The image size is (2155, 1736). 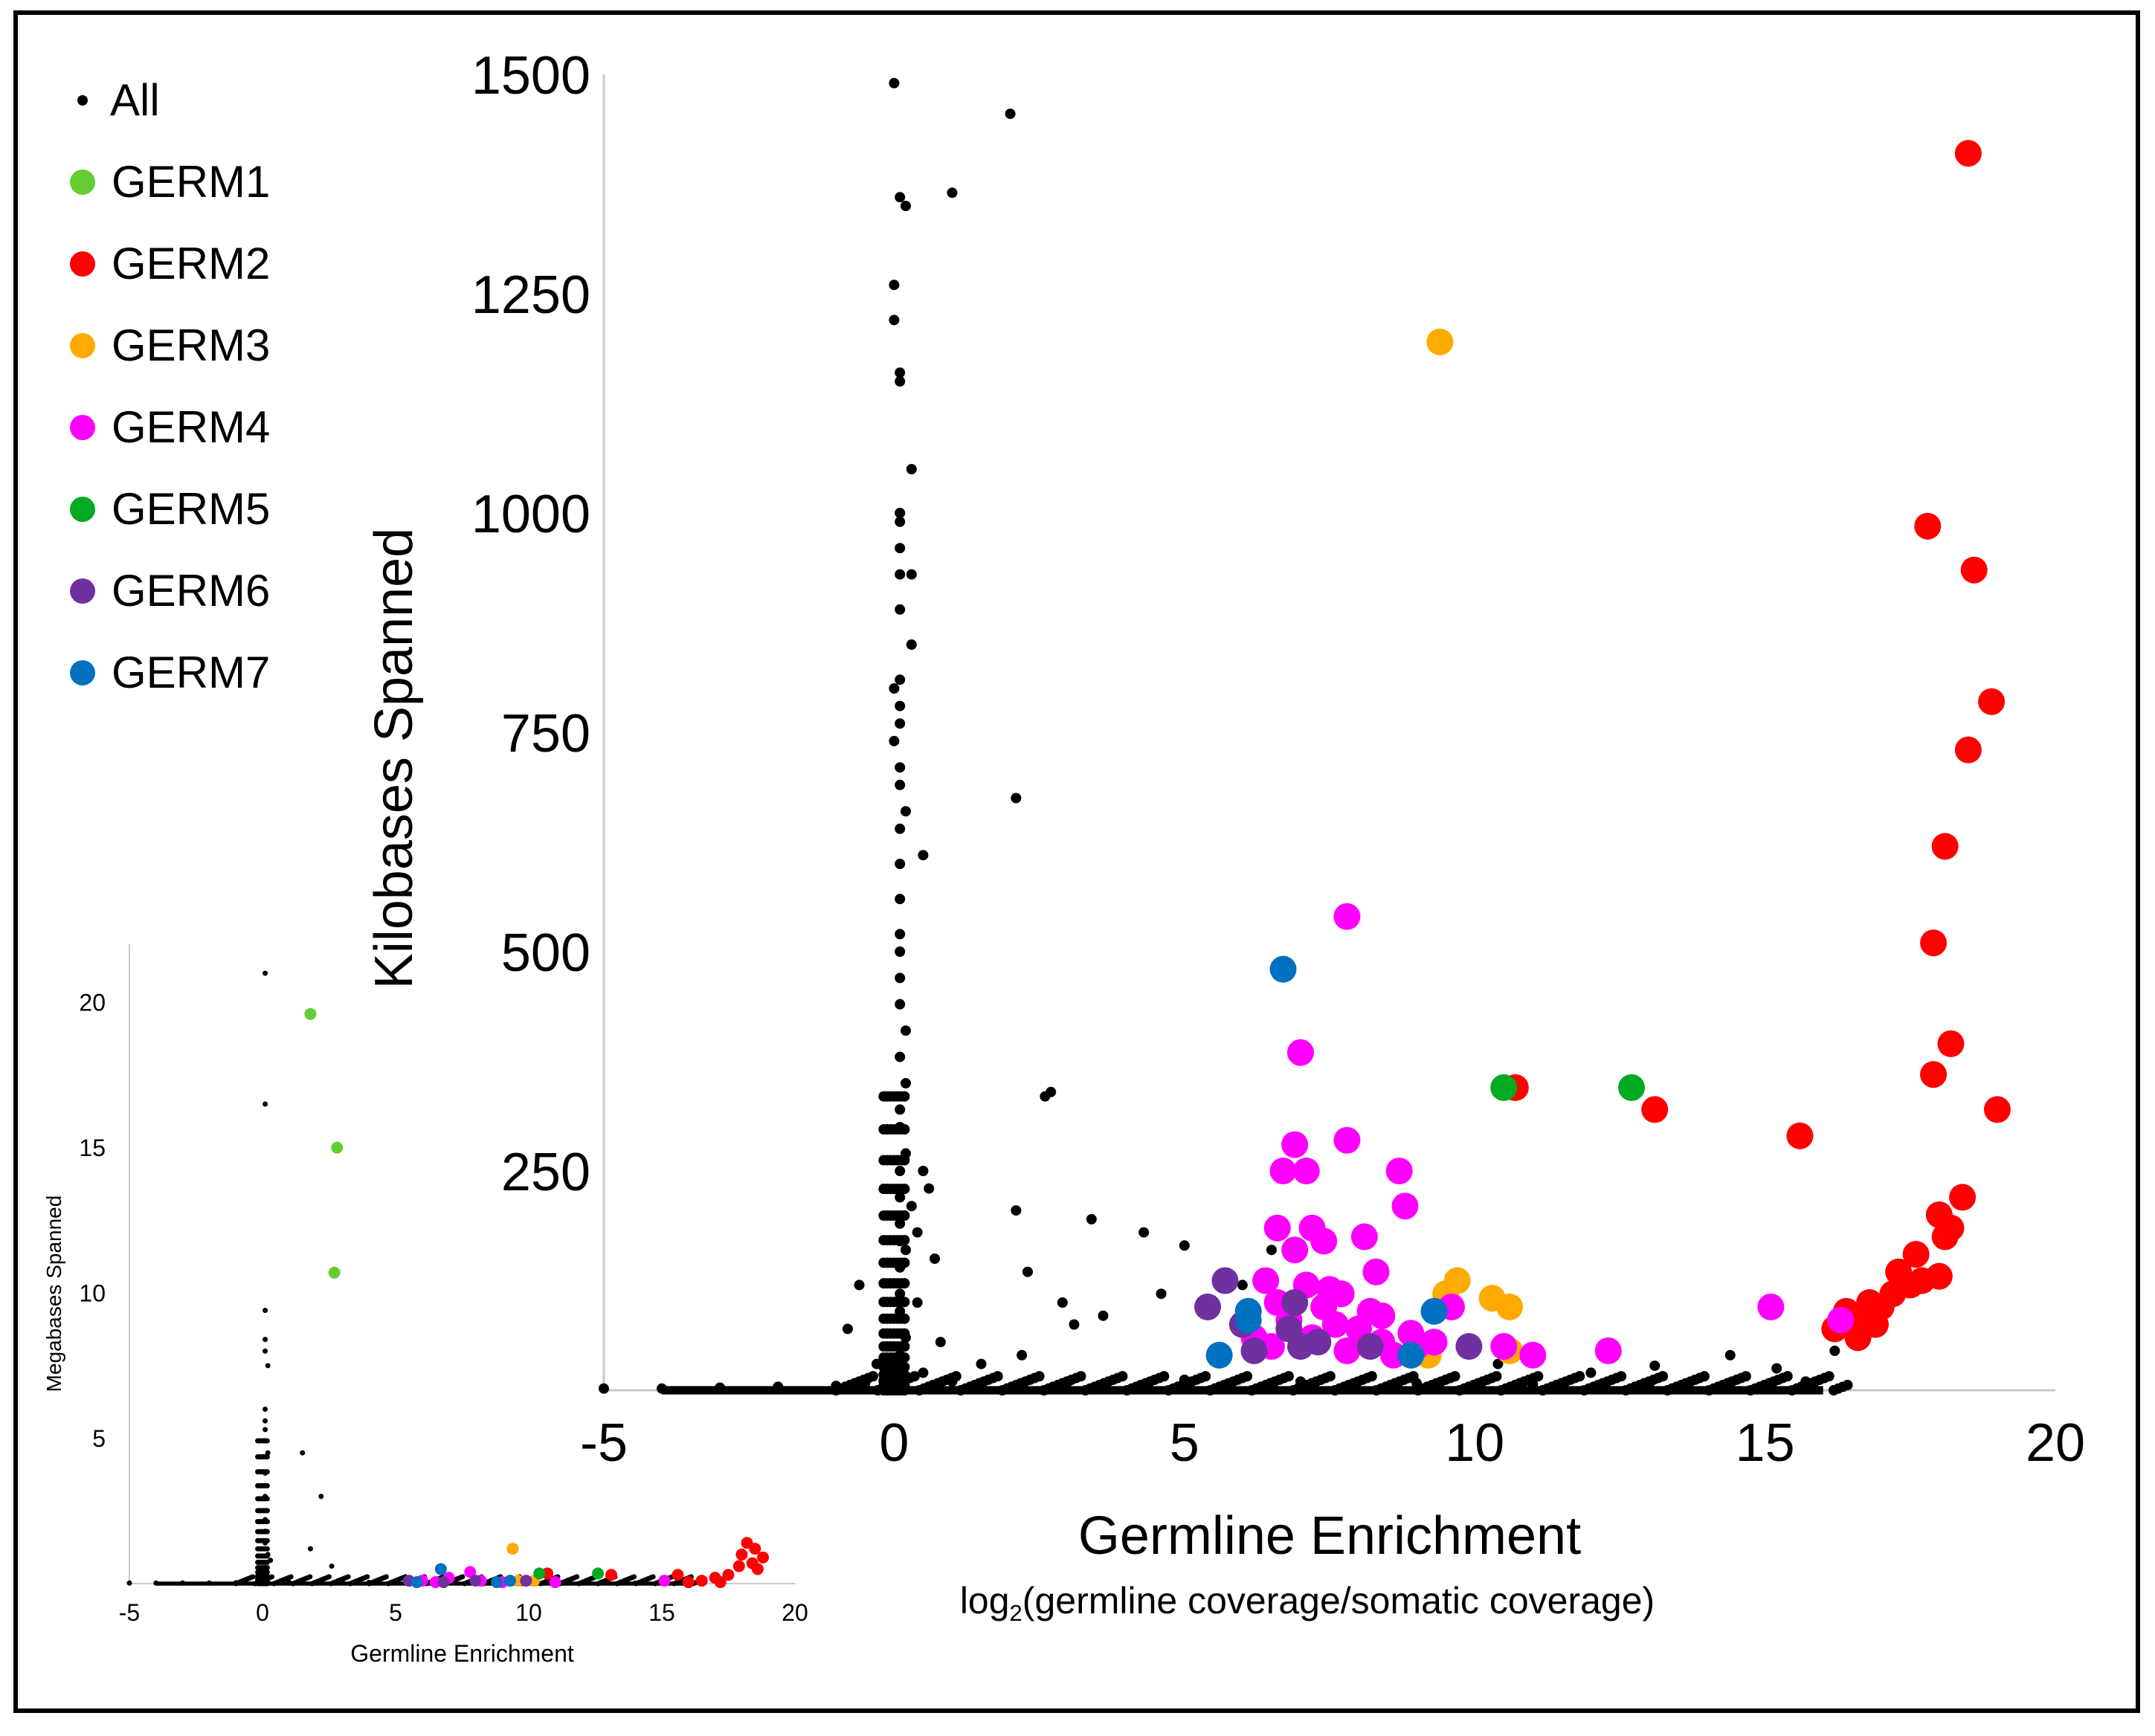 What do you see at coordinates (530, 514) in the screenshot?
I see `main-y-tick-label: 1000` at bounding box center [530, 514].